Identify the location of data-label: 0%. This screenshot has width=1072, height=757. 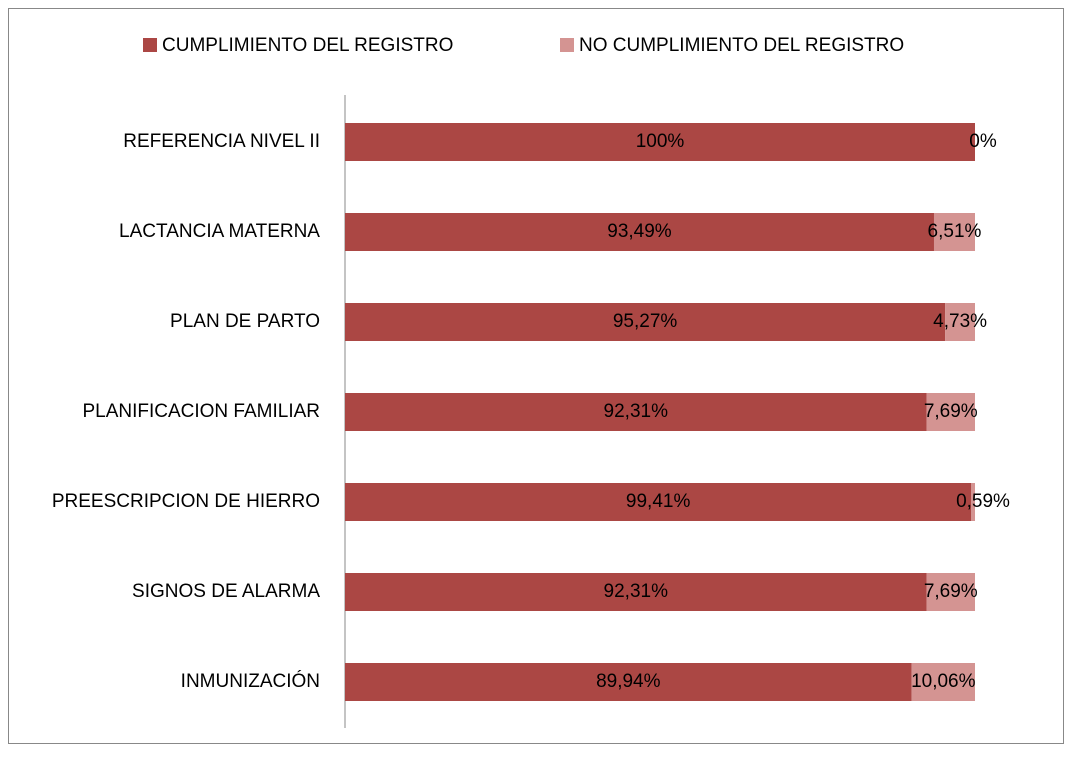
(983, 141).